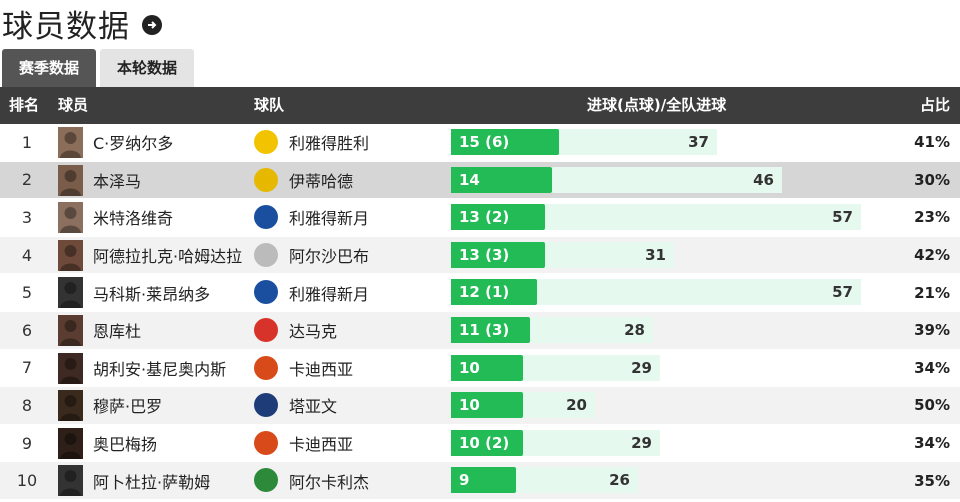 The height and width of the screenshot is (502, 960). I want to click on table-row: 9 奥巴梅扬 卡迪西亚 10 (2) 29 34%, so click(480, 444).